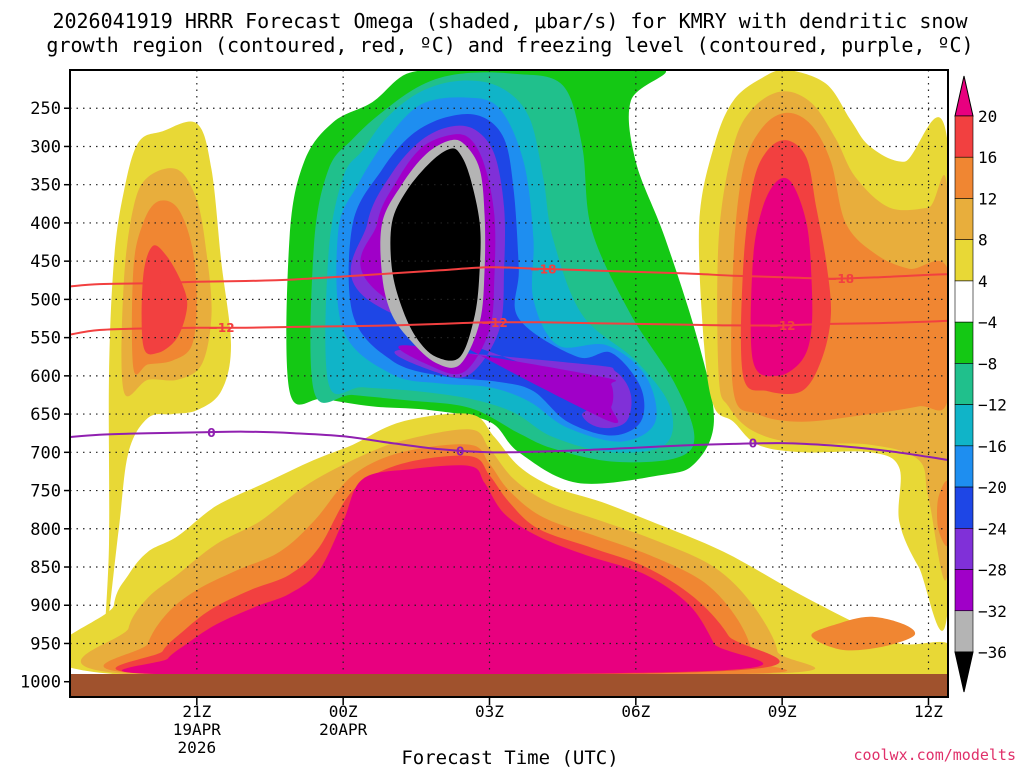 The height and width of the screenshot is (768, 1024). Describe the element at coordinates (992, 405) in the screenshot. I see `colorbar-label-7: −12` at that location.